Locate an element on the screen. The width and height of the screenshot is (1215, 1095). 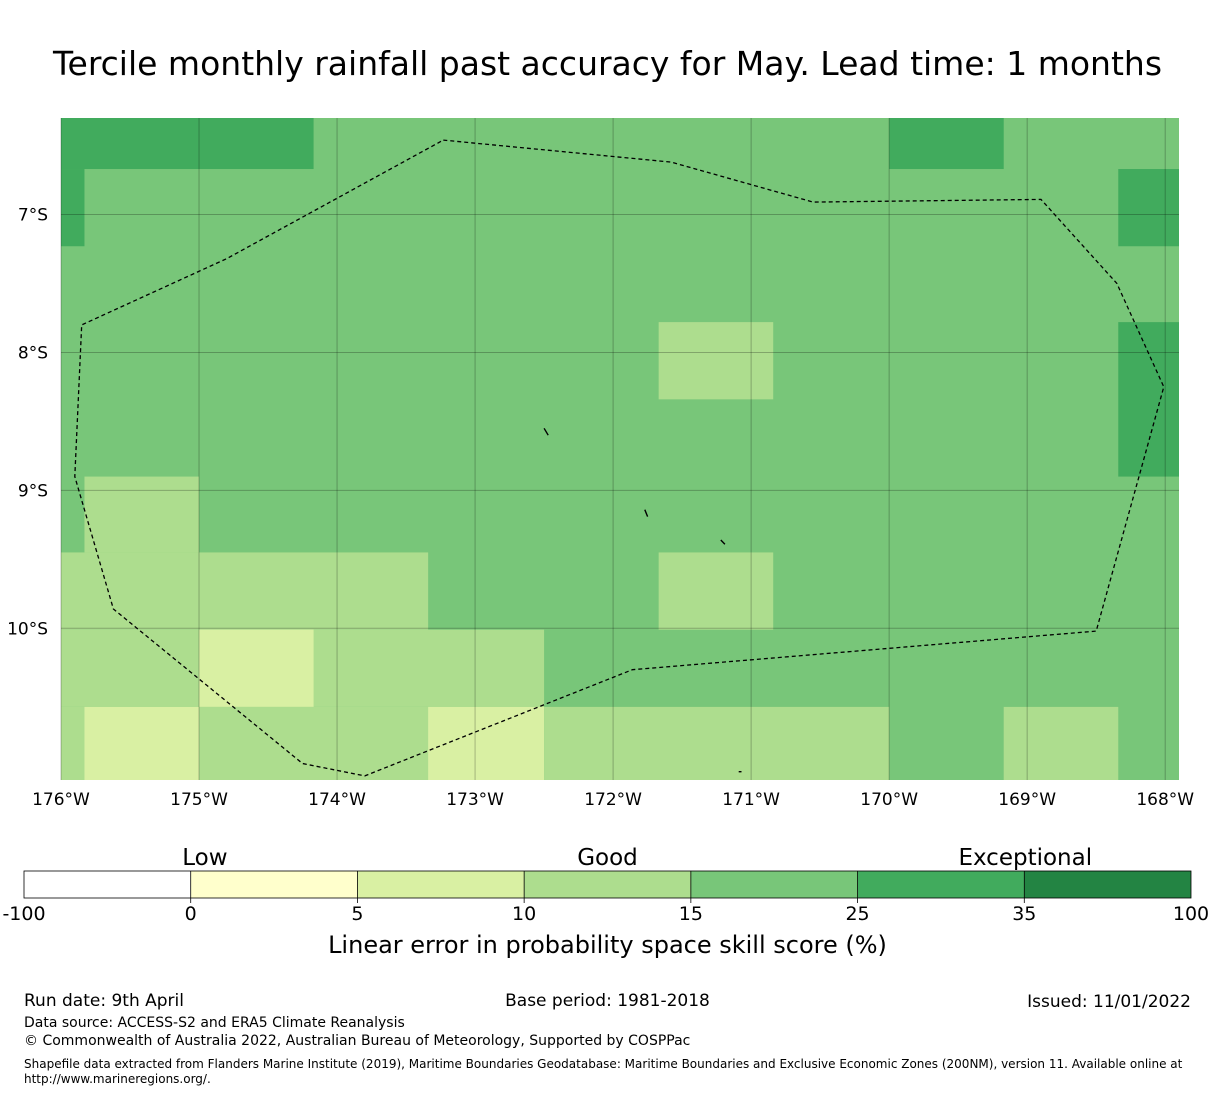
colorbar-tick: 10 is located at coordinates (524, 914).